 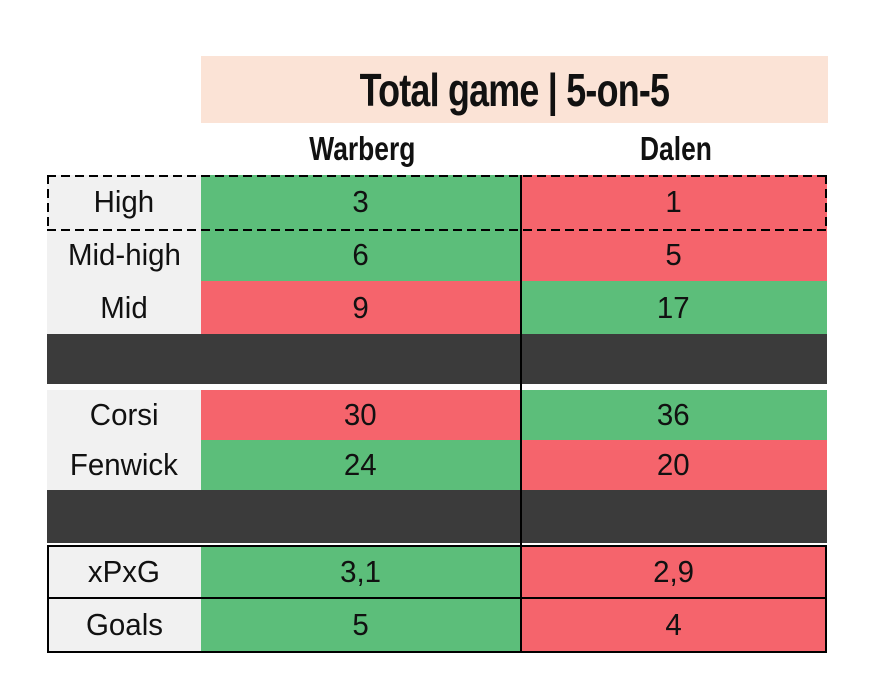 I want to click on table-row-corsi: Corsi 30 36, so click(x=437, y=415).